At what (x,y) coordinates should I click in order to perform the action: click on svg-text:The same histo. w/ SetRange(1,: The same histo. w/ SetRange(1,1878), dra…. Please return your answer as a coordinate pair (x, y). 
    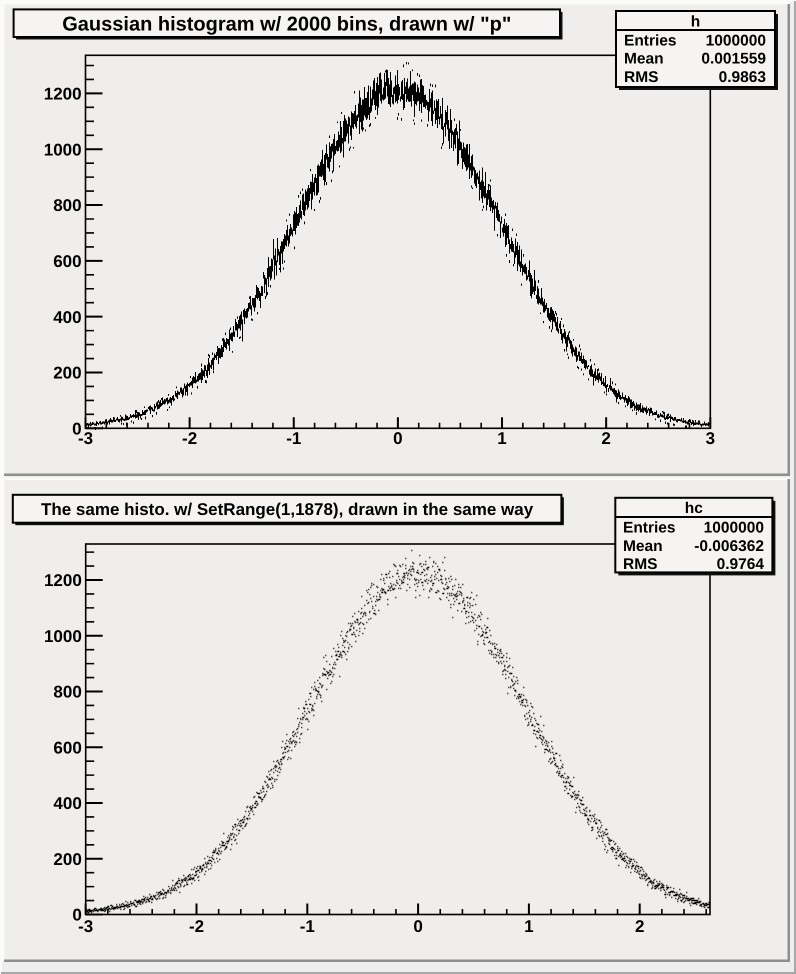
    Looking at the image, I should click on (287, 509).